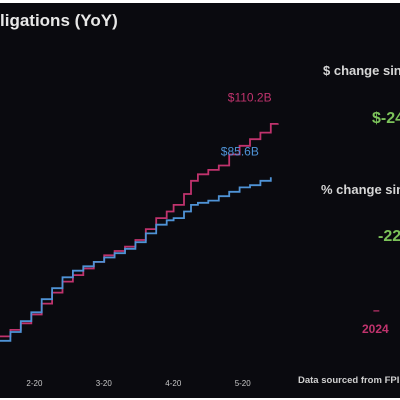 The width and height of the screenshot is (400, 400). Describe the element at coordinates (246, 124) in the screenshot. I see `end-labels-layer: $110.2B $85.6B` at that location.